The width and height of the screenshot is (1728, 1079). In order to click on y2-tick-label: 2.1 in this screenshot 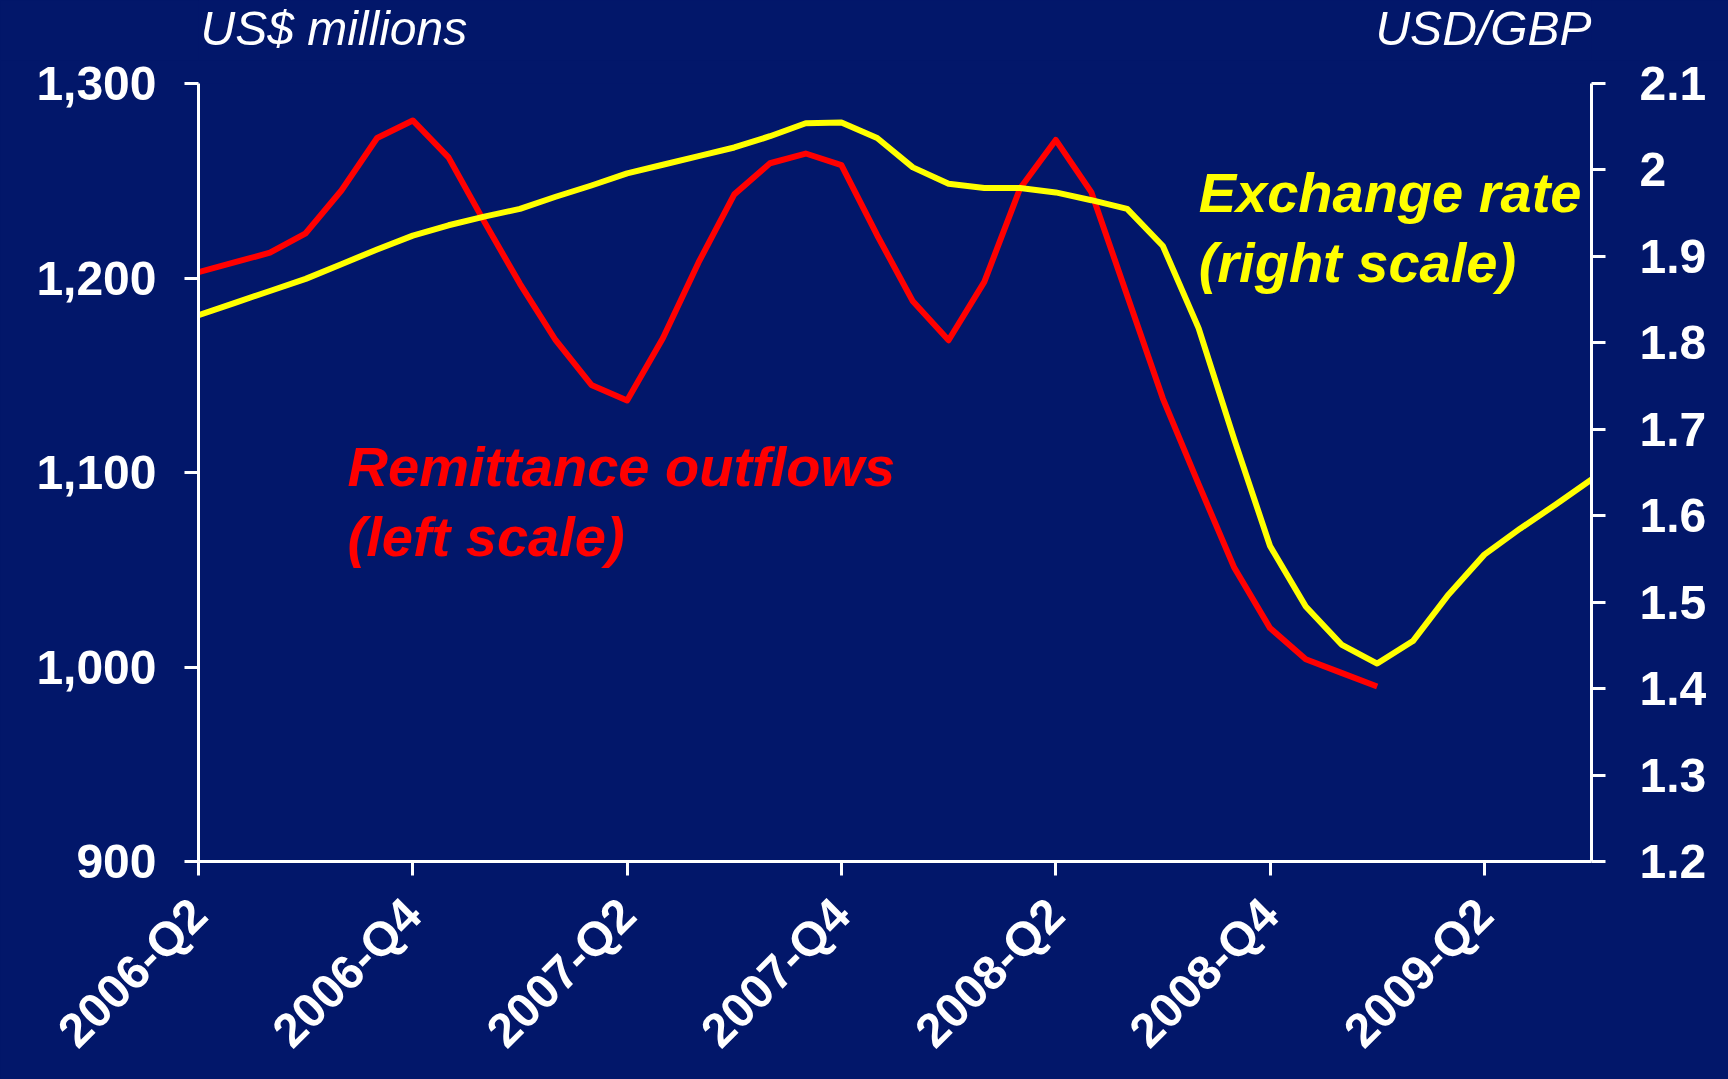, I will do `click(1673, 83)`.